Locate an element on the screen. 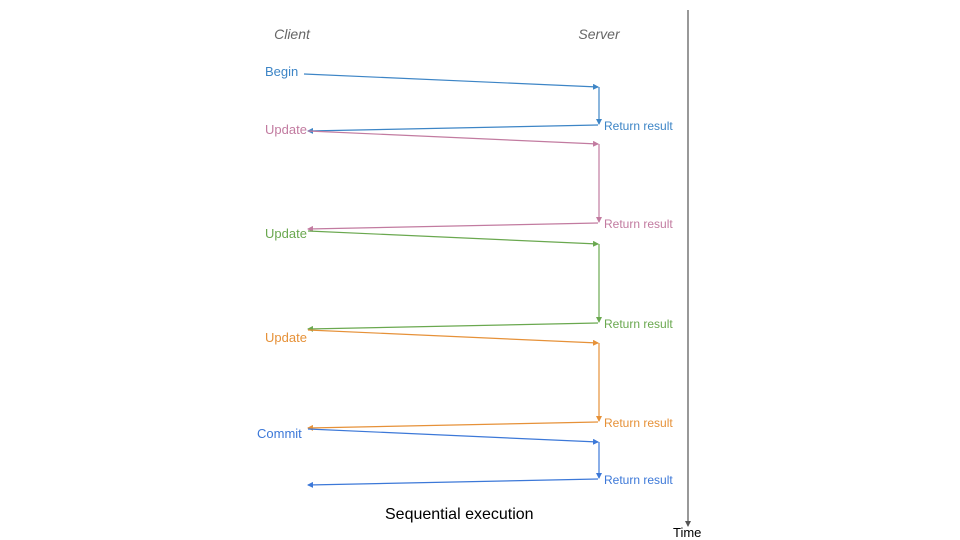  server-header: Server is located at coordinates (599, 34).